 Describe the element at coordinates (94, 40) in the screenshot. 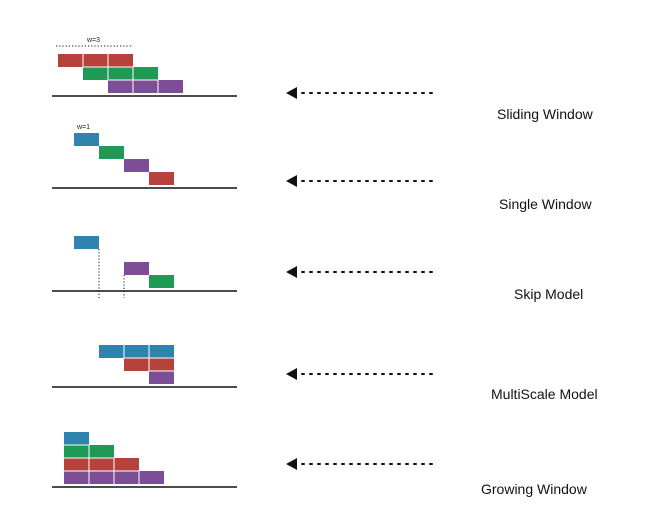

I see `window-size-annotation-w3: w=3` at that location.